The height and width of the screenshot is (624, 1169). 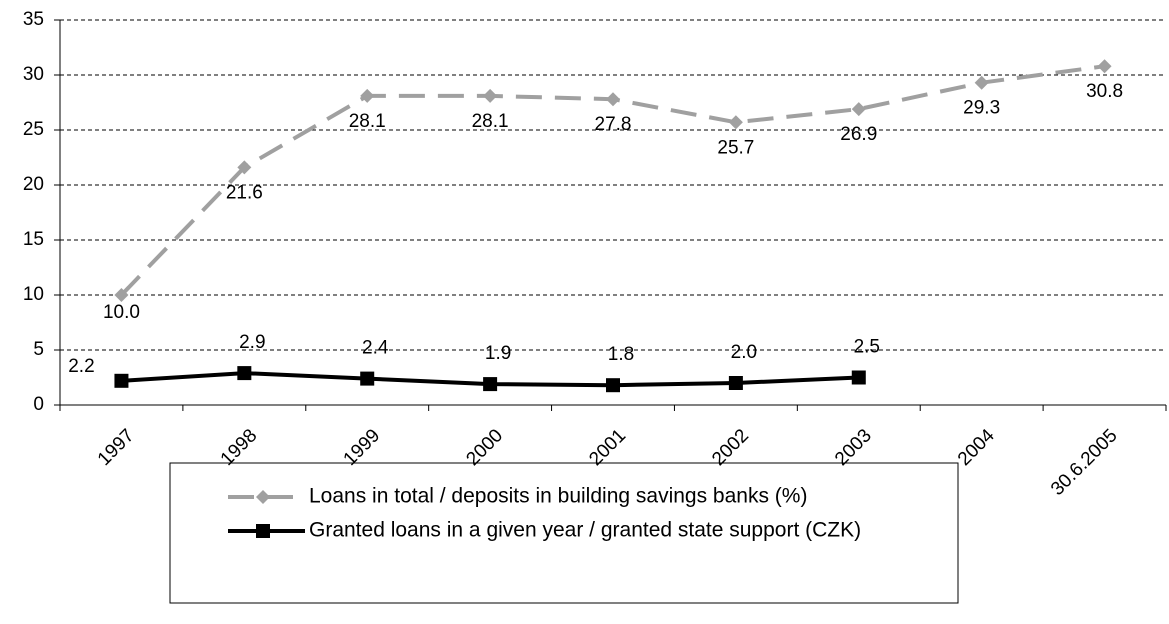 What do you see at coordinates (33, 239) in the screenshot?
I see `y-tick-label: 15` at bounding box center [33, 239].